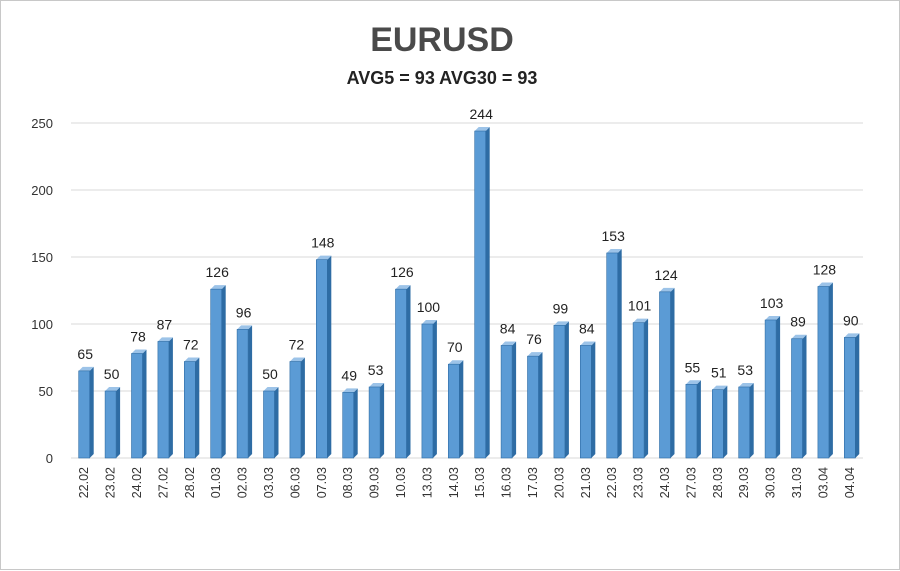 This screenshot has height=571, width=900. What do you see at coordinates (772, 303) in the screenshot?
I see `data-label: 103` at bounding box center [772, 303].